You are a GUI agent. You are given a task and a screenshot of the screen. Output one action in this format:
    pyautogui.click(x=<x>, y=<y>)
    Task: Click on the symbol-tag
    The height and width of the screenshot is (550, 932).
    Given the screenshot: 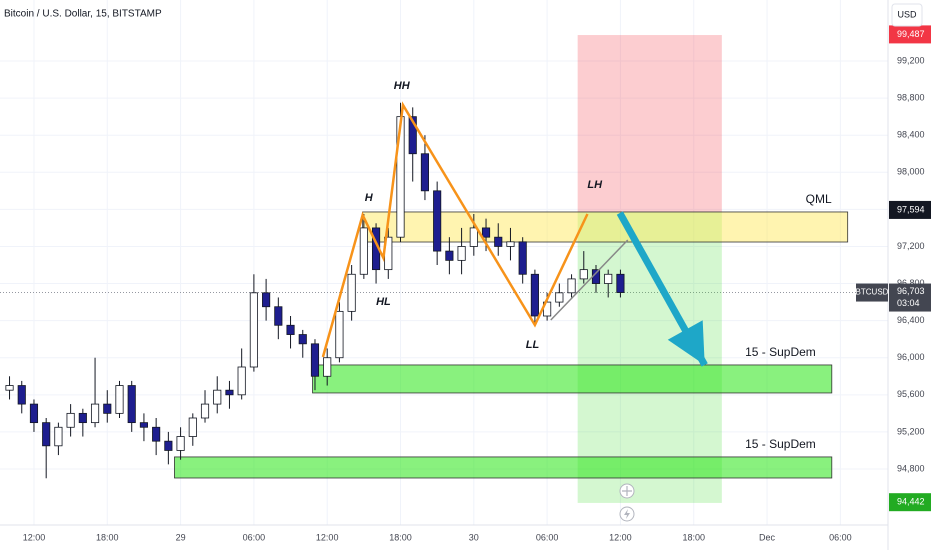 What is the action you would take?
    pyautogui.click(x=872, y=292)
    